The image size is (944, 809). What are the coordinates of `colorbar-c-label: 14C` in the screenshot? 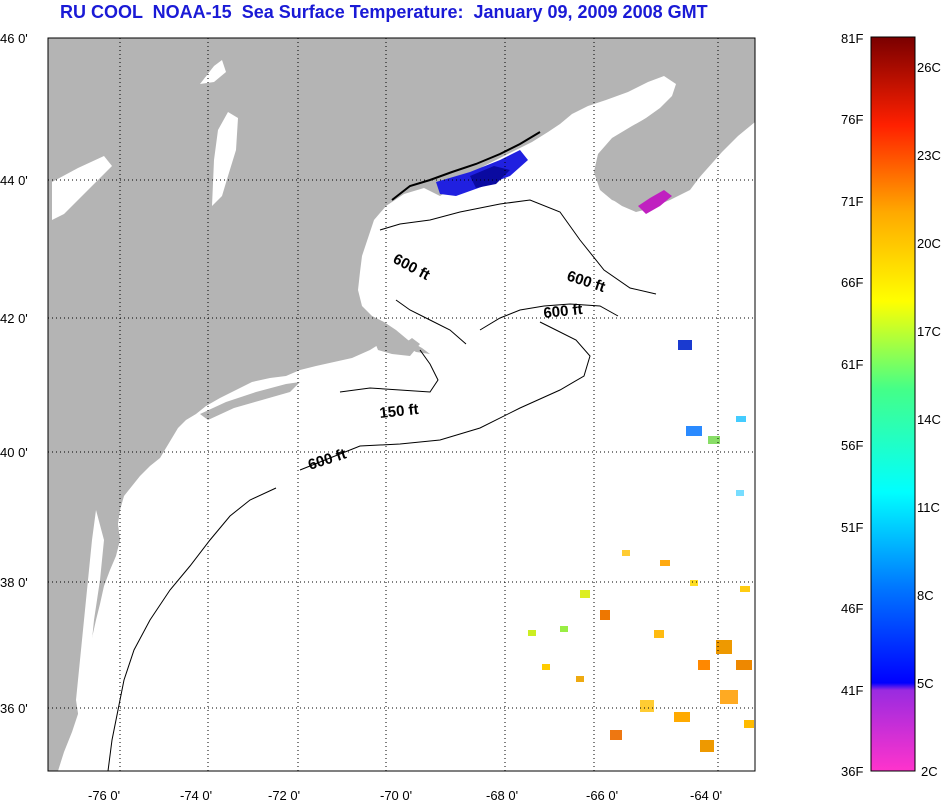 It's located at (929, 419).